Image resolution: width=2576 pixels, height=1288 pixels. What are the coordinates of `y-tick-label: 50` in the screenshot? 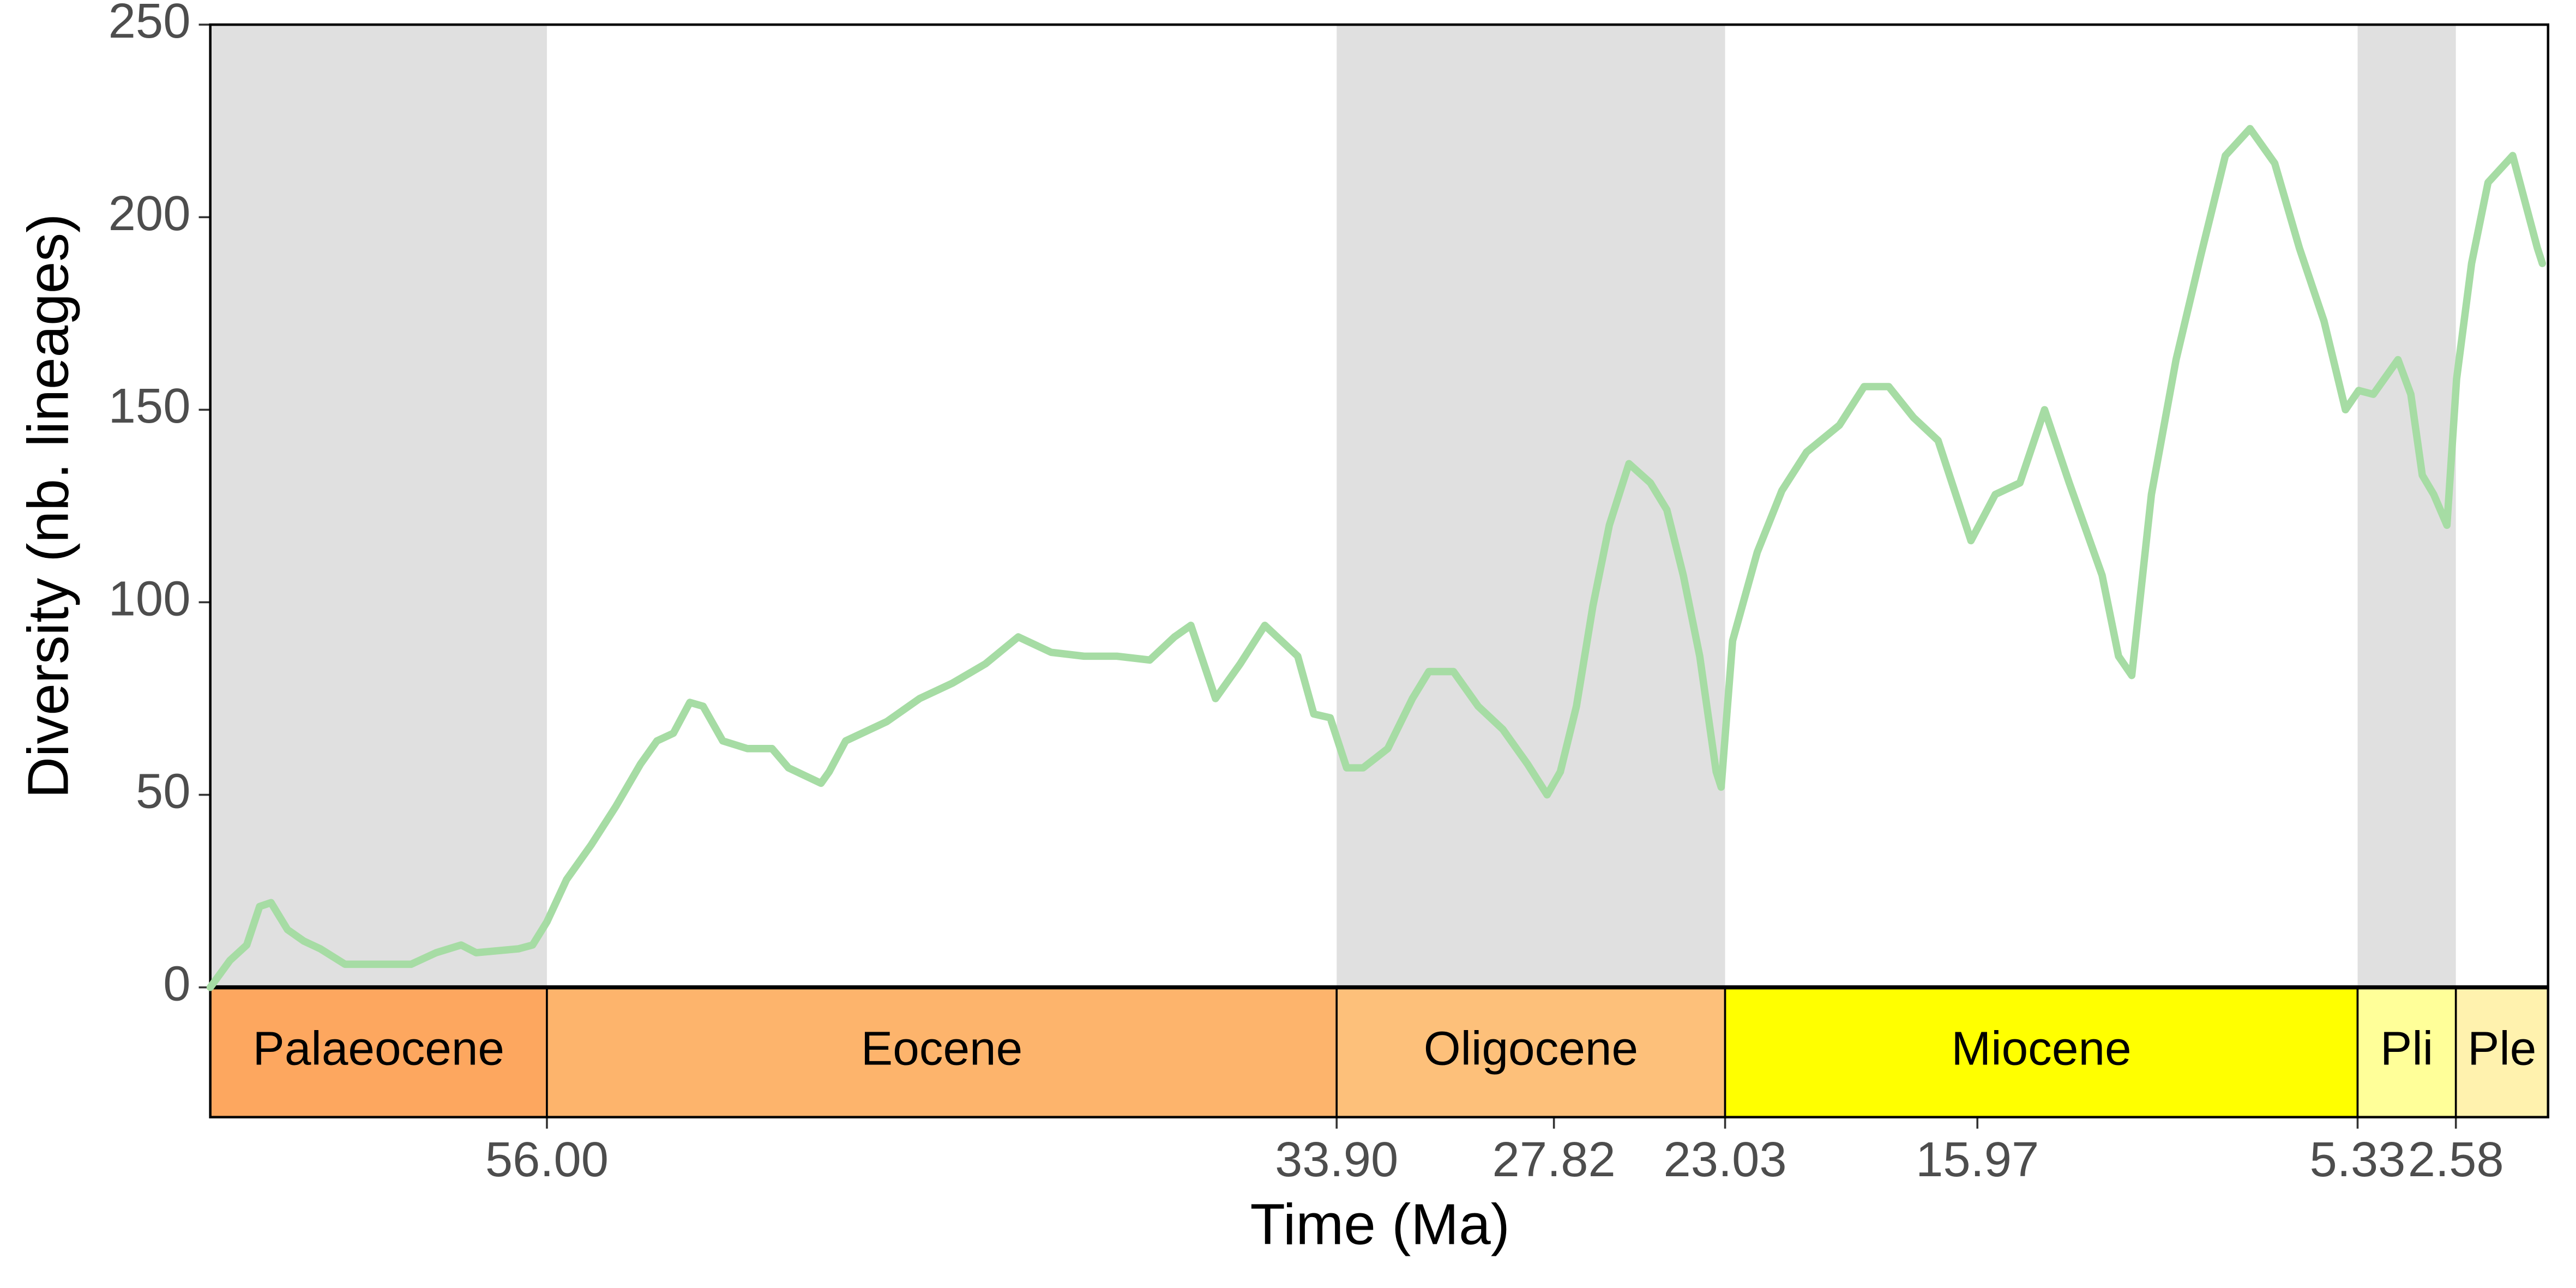 It's located at (163, 790).